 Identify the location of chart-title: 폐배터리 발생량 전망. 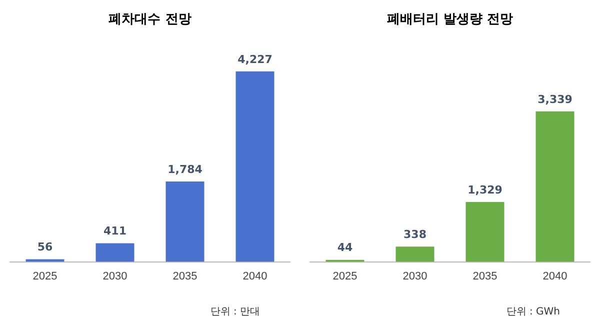
(450, 20).